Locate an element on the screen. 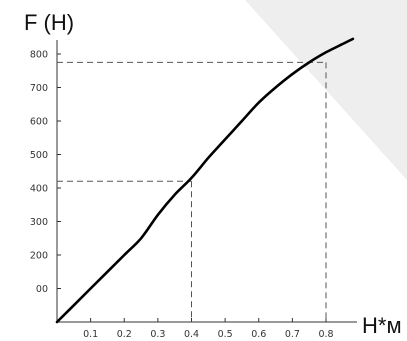  y-tick-label: 200 is located at coordinates (39, 256).